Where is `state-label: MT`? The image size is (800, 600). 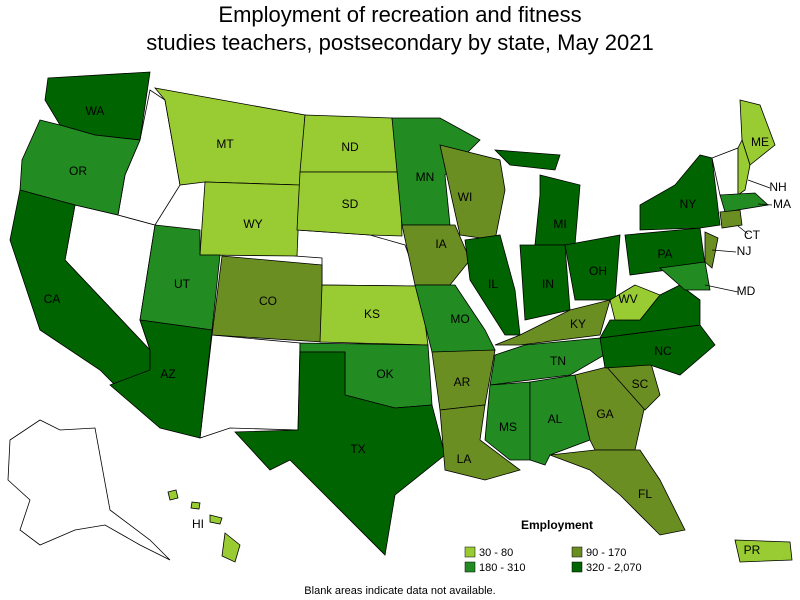 state-label: MT is located at coordinates (225, 144).